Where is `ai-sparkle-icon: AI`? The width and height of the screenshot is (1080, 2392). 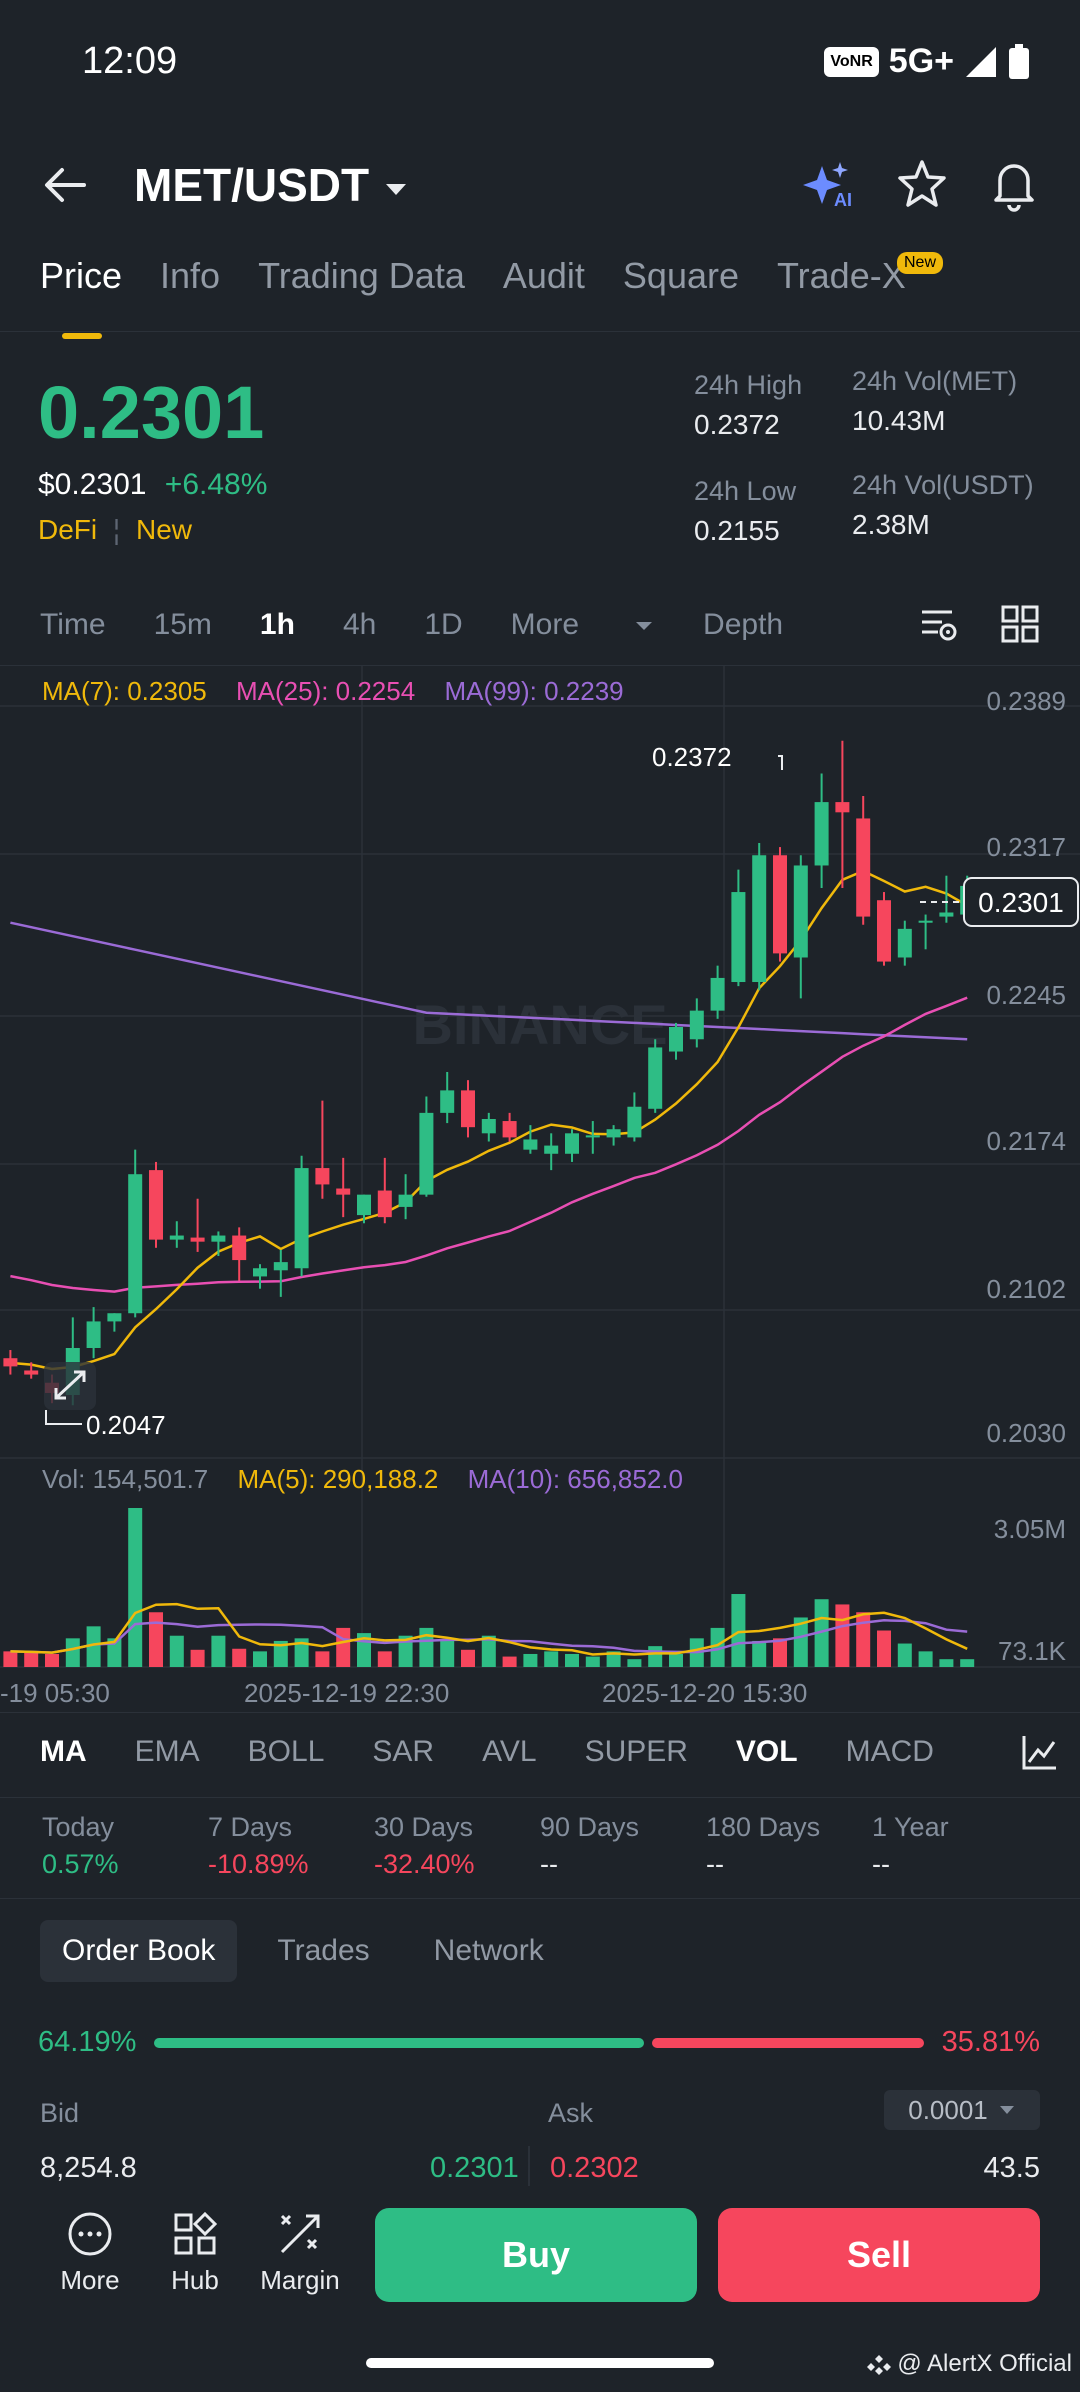 ai-sparkle-icon: AI is located at coordinates (830, 185).